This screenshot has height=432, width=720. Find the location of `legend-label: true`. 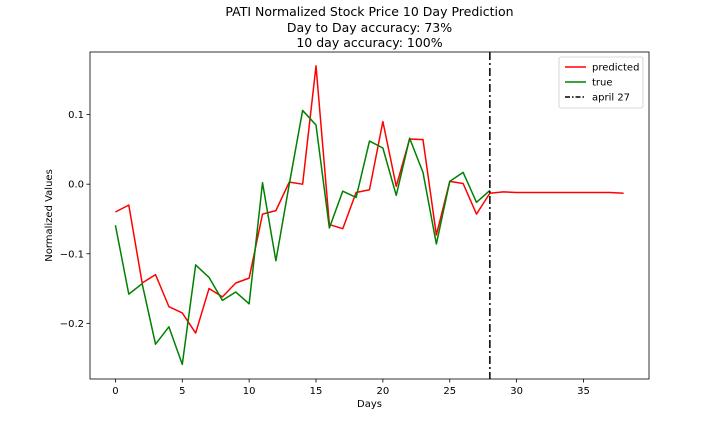

legend-label: true is located at coordinates (602, 83).